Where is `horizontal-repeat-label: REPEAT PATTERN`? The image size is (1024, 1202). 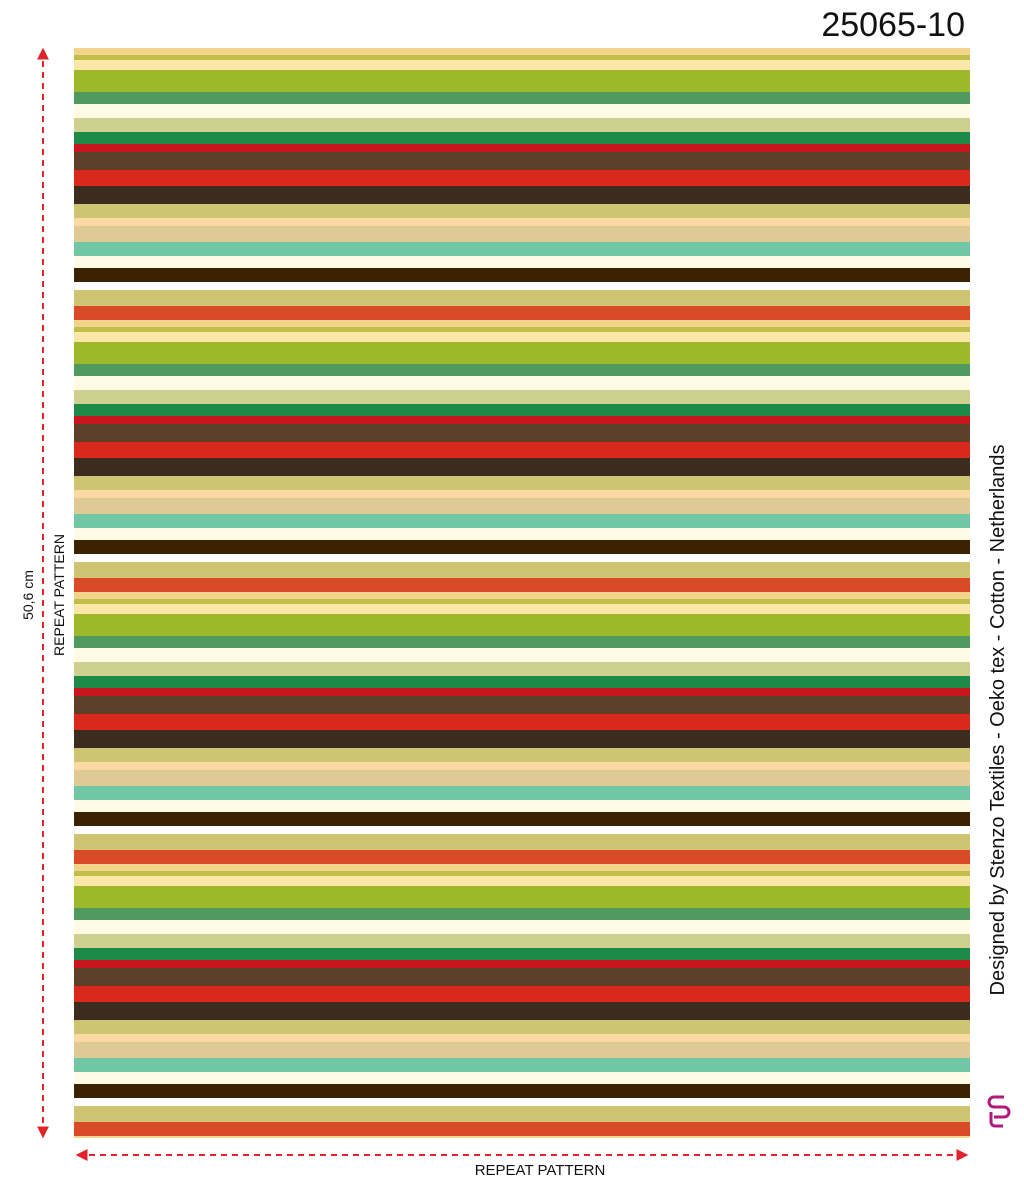 horizontal-repeat-label: REPEAT PATTERN is located at coordinates (540, 1170).